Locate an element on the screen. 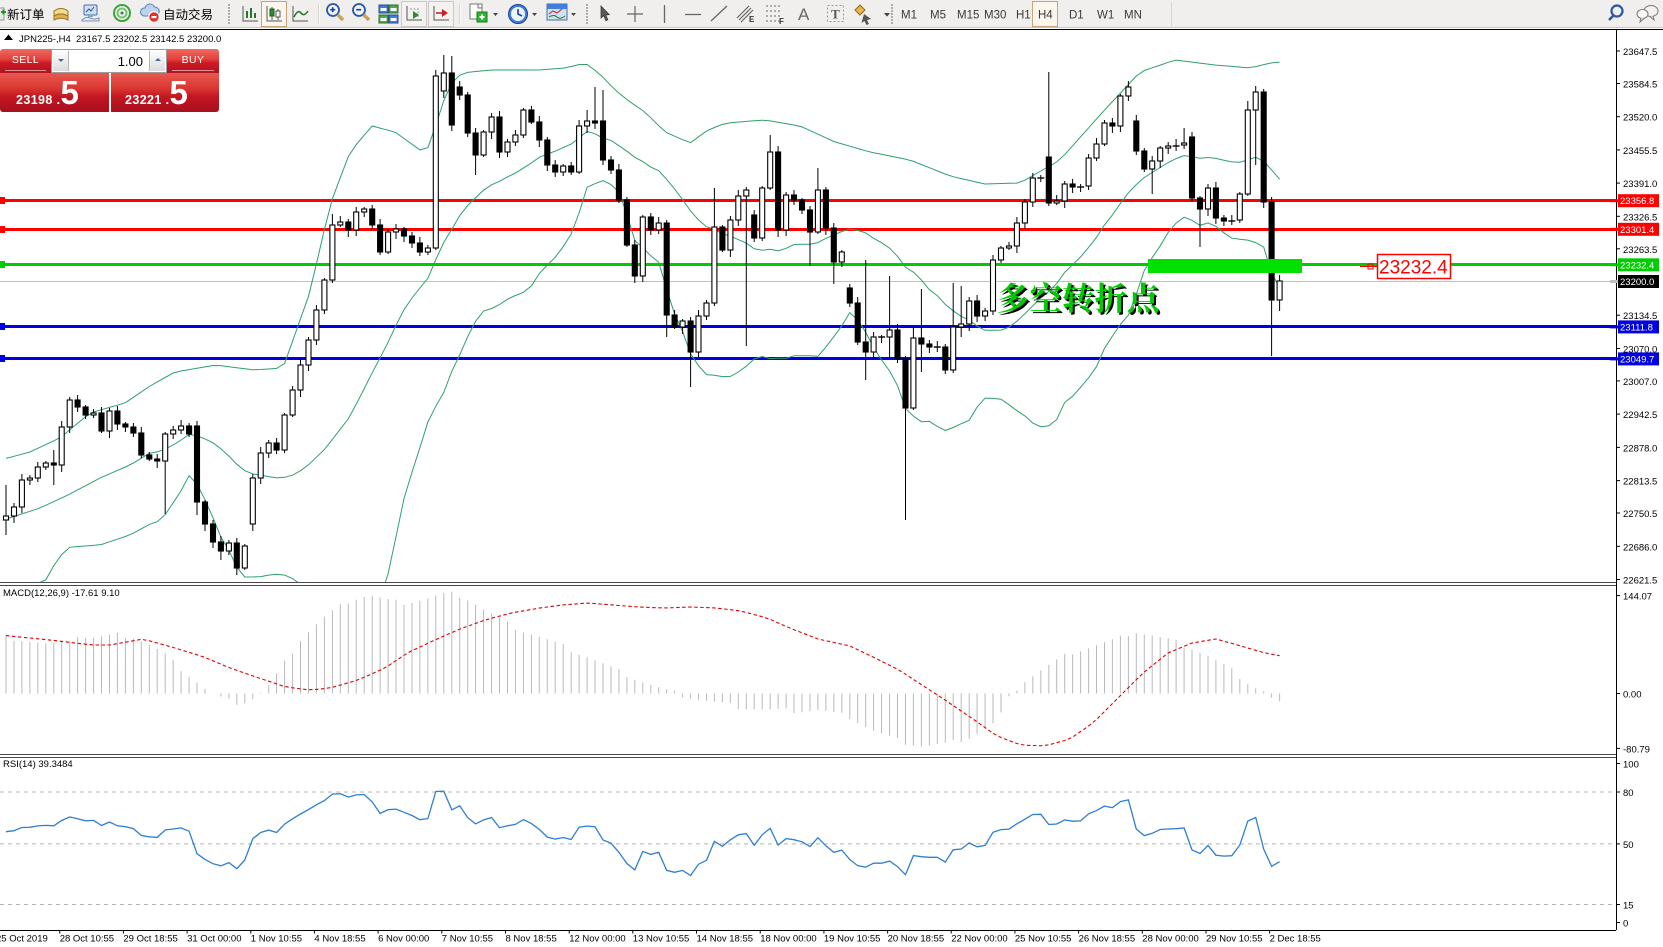 The image size is (1663, 947). svg-text: 22621.5 is located at coordinates (1640, 581).